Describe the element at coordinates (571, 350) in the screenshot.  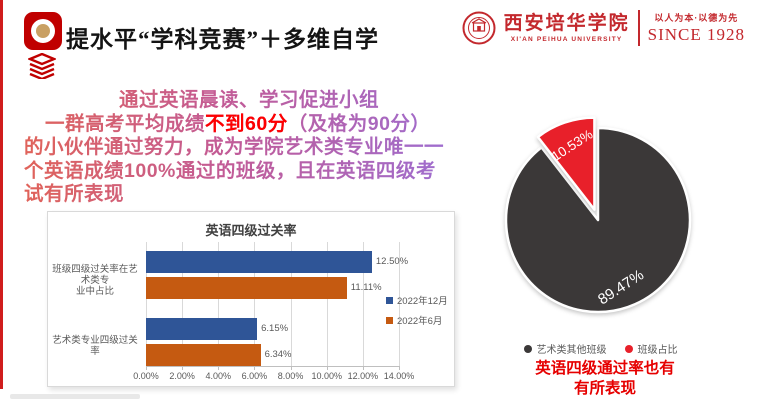
I see `legend-label: 艺术类其他班级` at that location.